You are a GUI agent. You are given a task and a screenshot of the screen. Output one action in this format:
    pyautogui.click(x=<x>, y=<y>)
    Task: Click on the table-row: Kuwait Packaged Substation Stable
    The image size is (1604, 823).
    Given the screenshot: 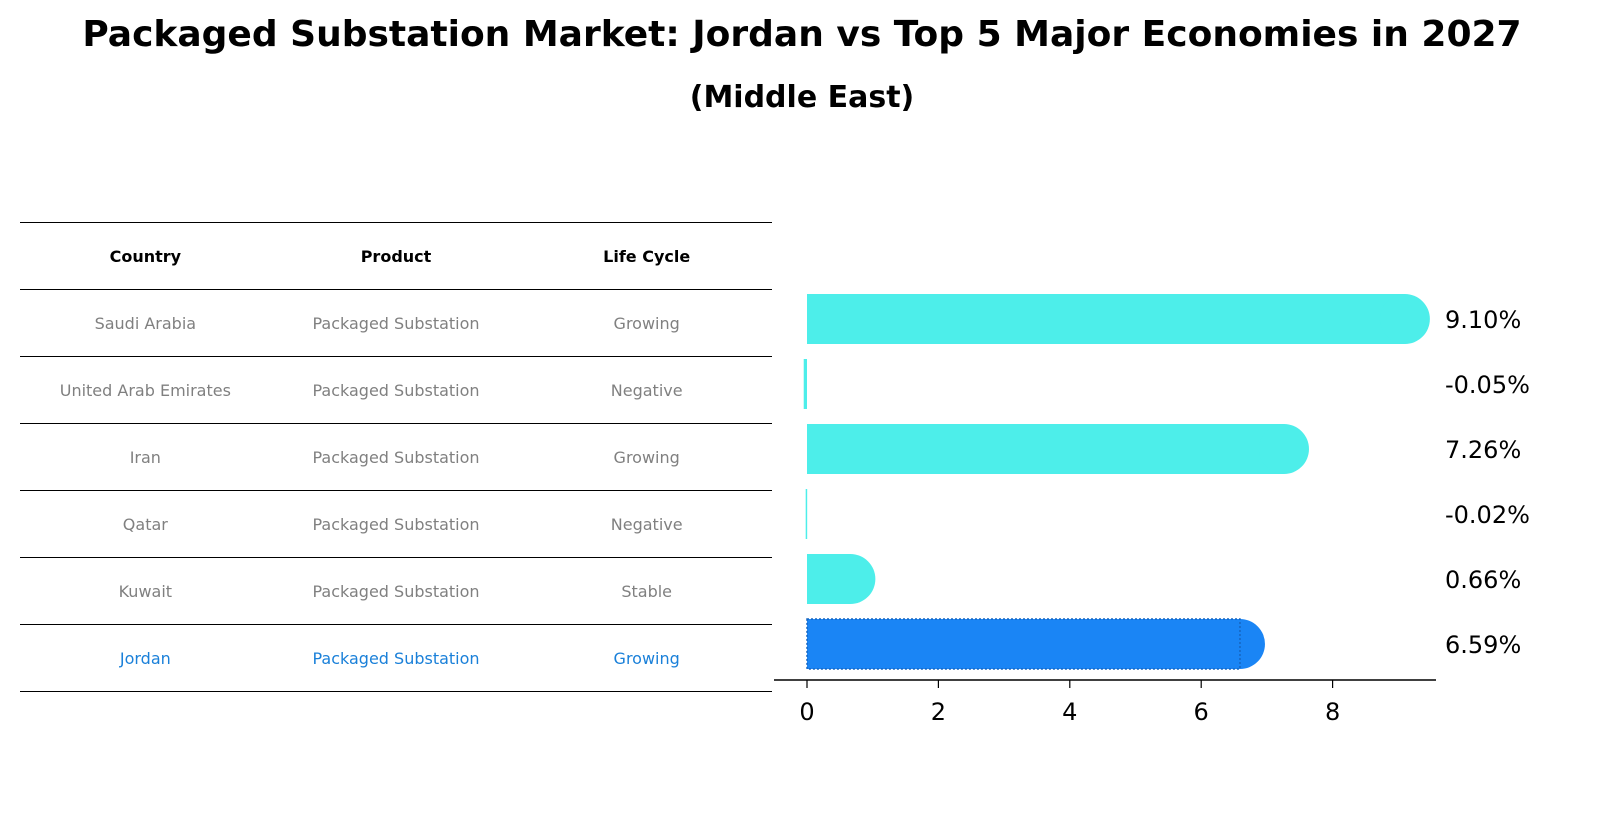 What is the action you would take?
    pyautogui.click(x=396, y=590)
    